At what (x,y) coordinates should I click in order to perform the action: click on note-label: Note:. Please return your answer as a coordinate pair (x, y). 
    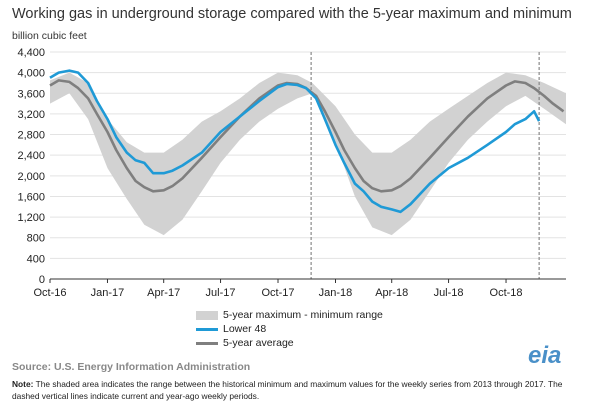
    Looking at the image, I should click on (23, 384).